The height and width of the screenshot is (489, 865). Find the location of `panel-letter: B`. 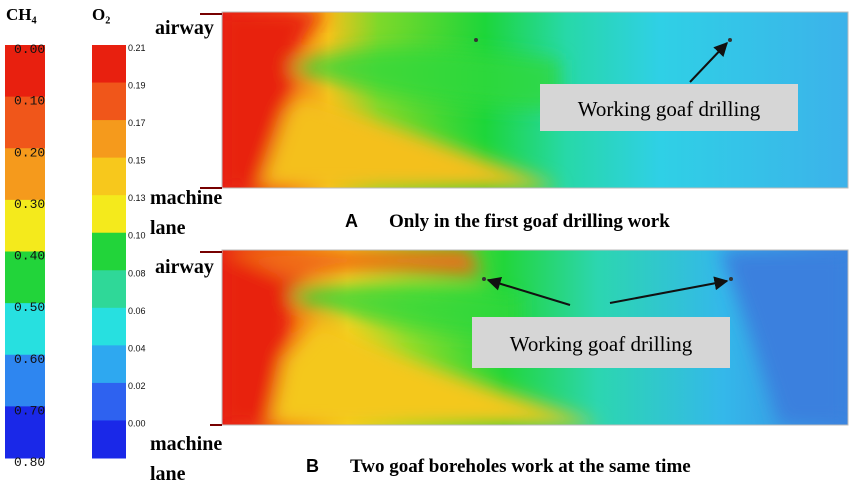

panel-letter: B is located at coordinates (312, 466).